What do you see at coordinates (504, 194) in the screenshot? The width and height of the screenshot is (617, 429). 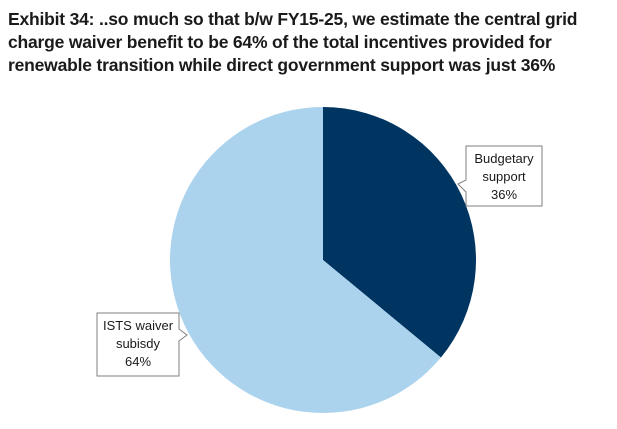 I see `slice-label-line-0-2: 36%` at bounding box center [504, 194].